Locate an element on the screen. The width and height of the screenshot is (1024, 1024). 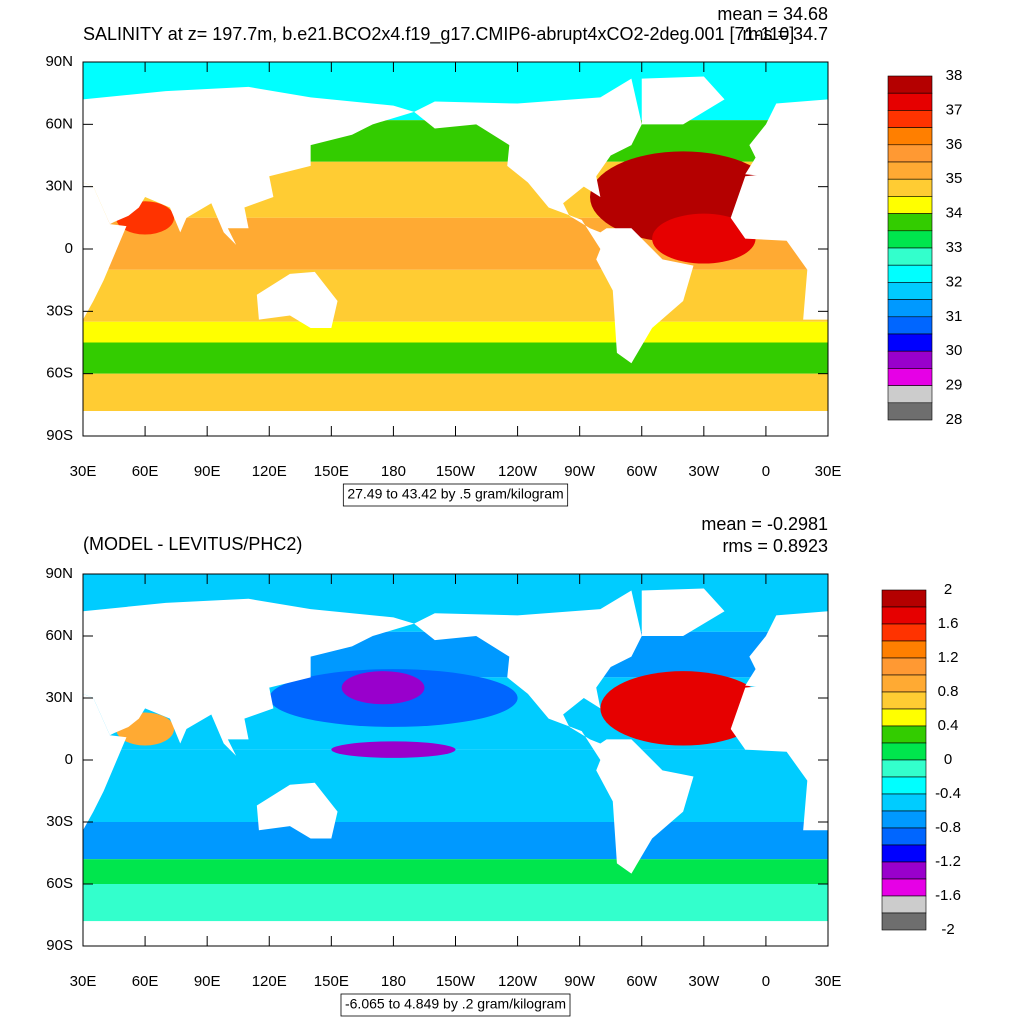
lon-label: 90E is located at coordinates (207, 981).